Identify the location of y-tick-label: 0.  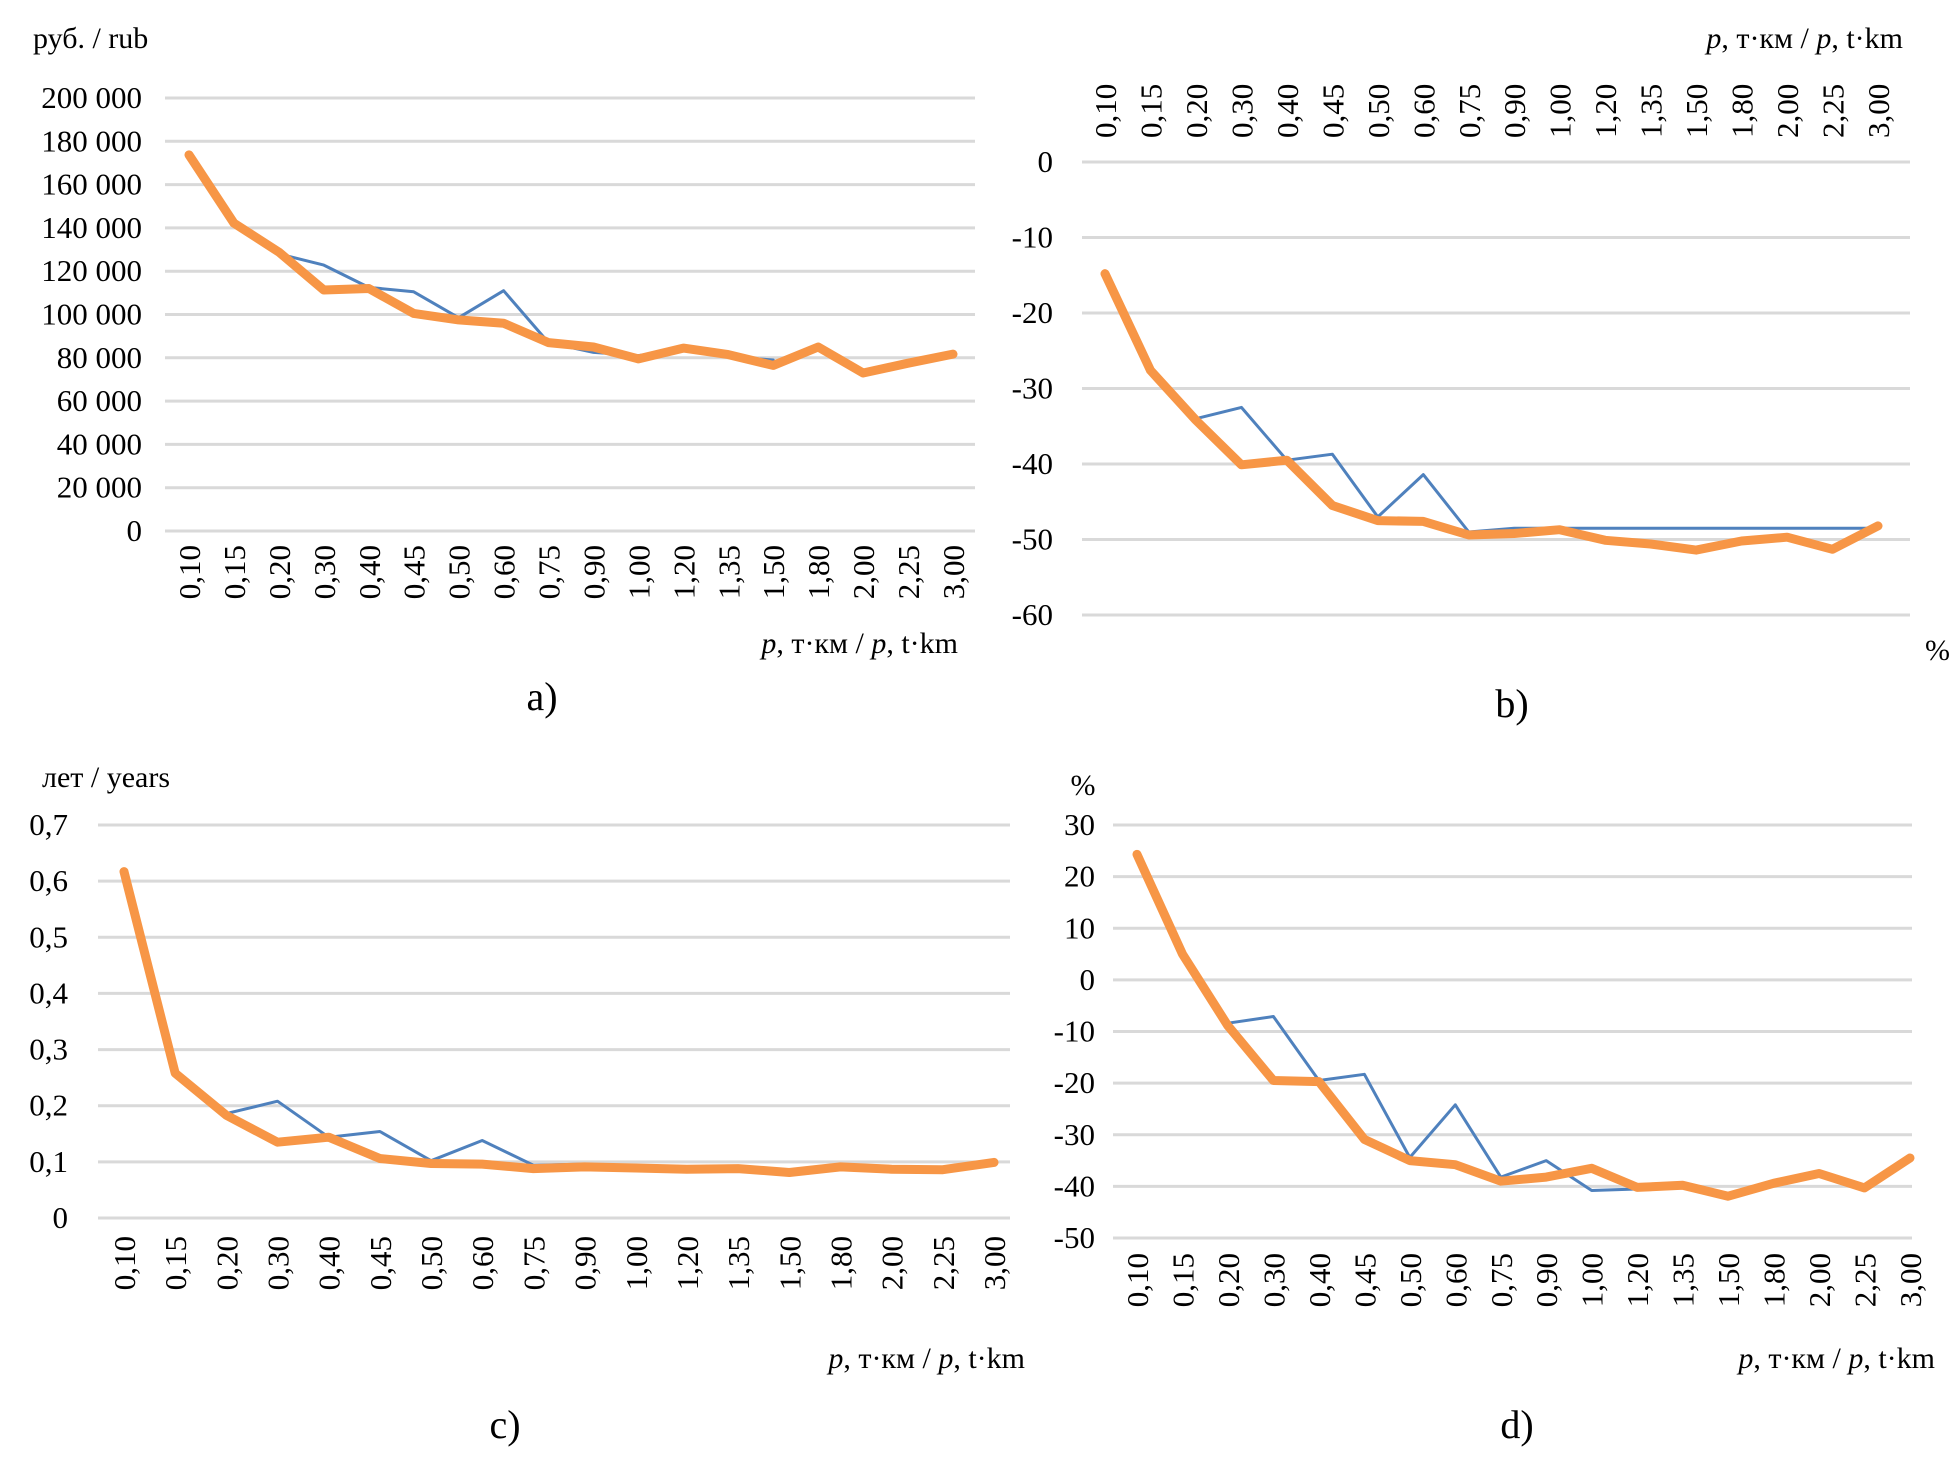
(61, 1217).